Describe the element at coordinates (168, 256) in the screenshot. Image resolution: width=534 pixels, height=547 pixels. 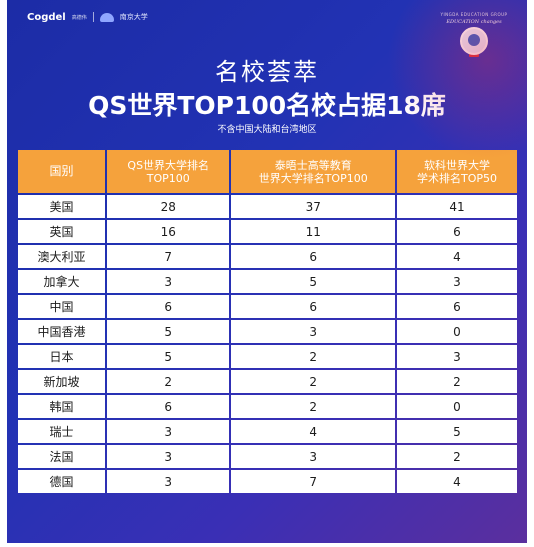
I see `cell-qs: 7` at that location.